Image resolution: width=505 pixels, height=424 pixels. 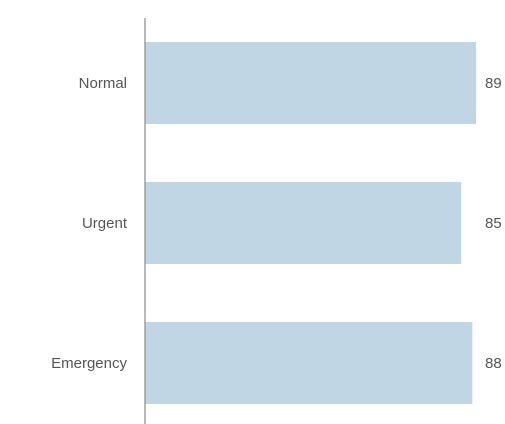 What do you see at coordinates (493, 83) in the screenshot?
I see `value-label-normal: 89` at bounding box center [493, 83].